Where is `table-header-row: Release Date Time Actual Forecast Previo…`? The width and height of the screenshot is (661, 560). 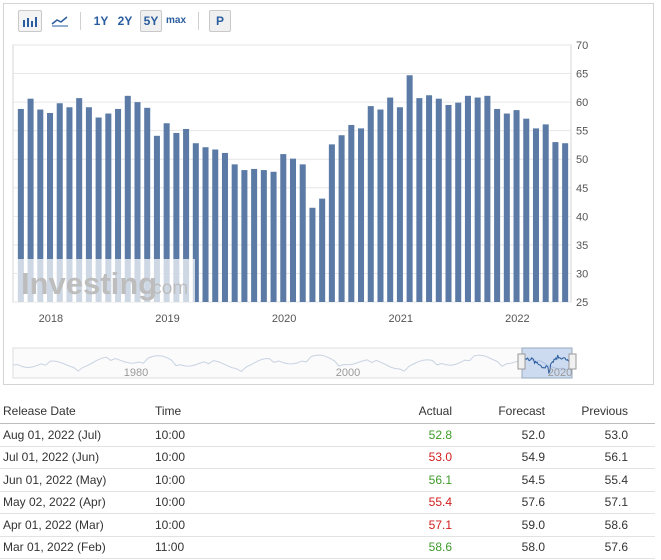
table-header-row: Release Date Time Actual Forecast Previo… is located at coordinates (327, 411).